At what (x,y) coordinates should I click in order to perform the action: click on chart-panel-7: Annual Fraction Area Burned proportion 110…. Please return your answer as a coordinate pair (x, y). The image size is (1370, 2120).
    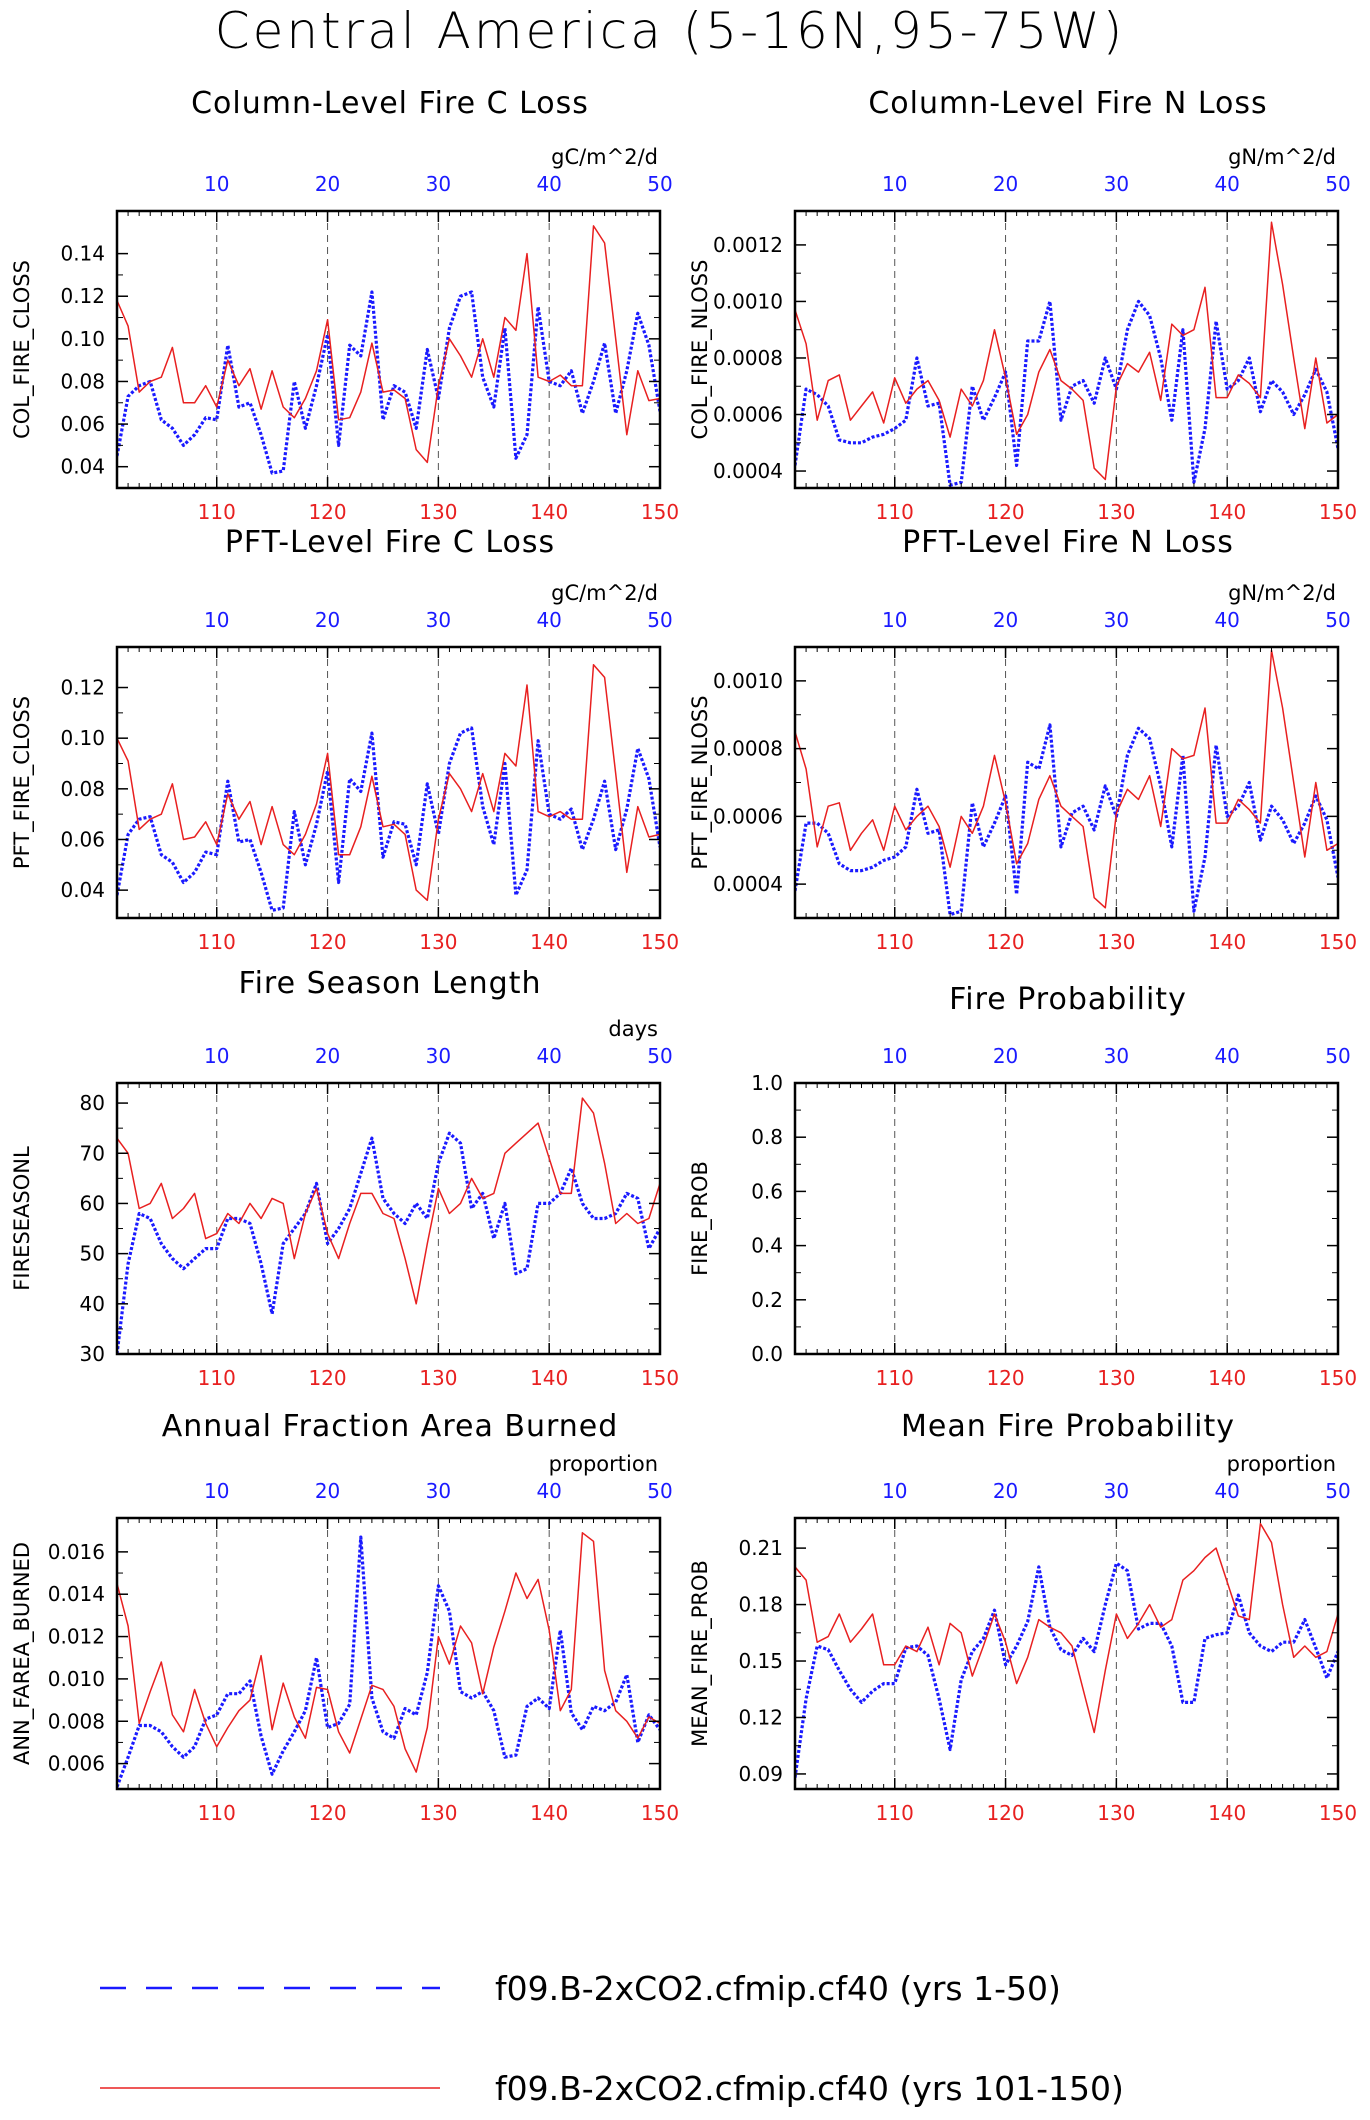
    Looking at the image, I should click on (344, 1617).